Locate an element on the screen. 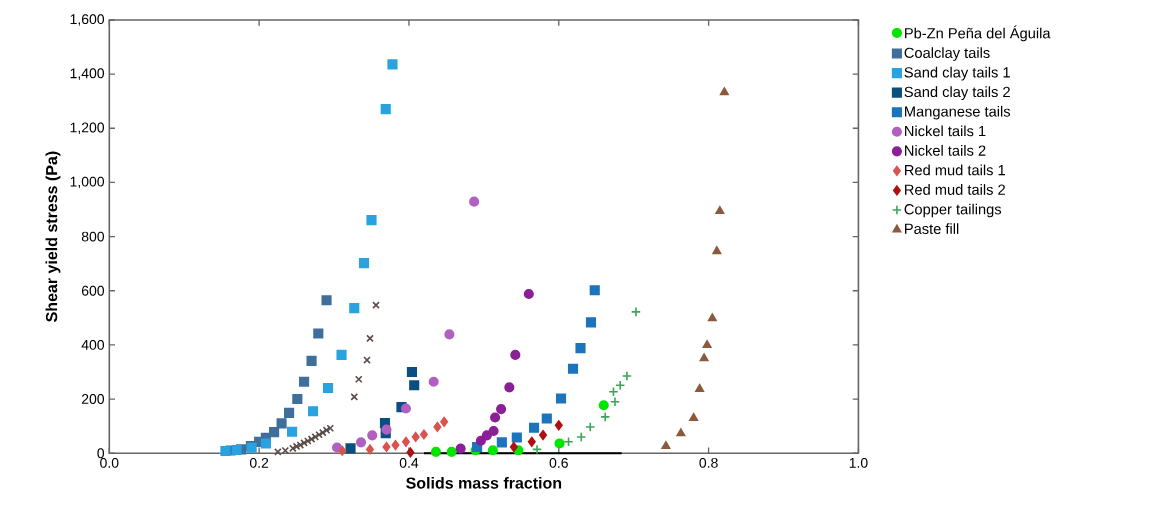 The height and width of the screenshot is (520, 1149). legend-label: Paste fill is located at coordinates (932, 229).